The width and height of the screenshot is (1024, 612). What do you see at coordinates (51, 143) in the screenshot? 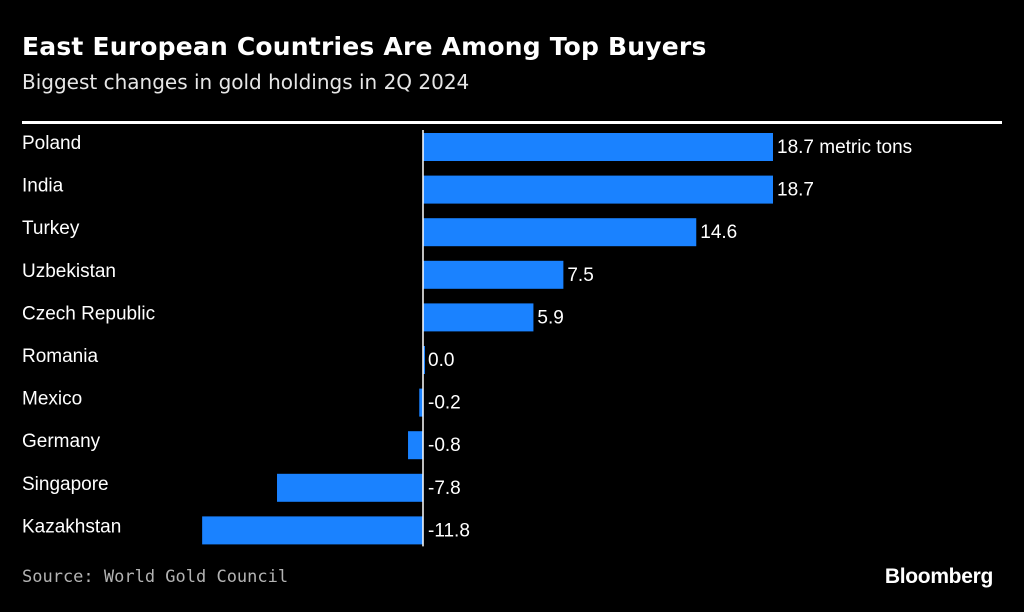
I see `category-label: Poland` at bounding box center [51, 143].